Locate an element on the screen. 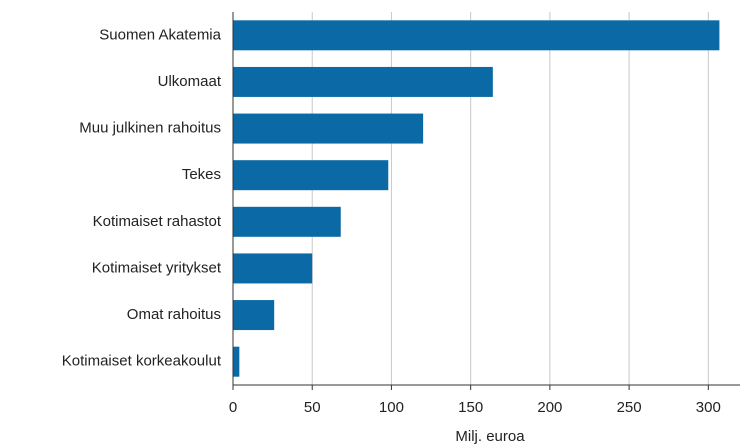 This screenshot has height=445, width=742. y-tick-label: Omat rahoitus is located at coordinates (174, 314).